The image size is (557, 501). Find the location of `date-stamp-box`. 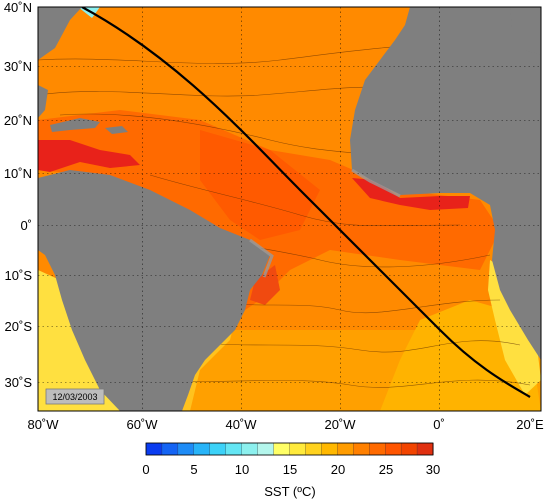

date-stamp-box is located at coordinates (75, 396).